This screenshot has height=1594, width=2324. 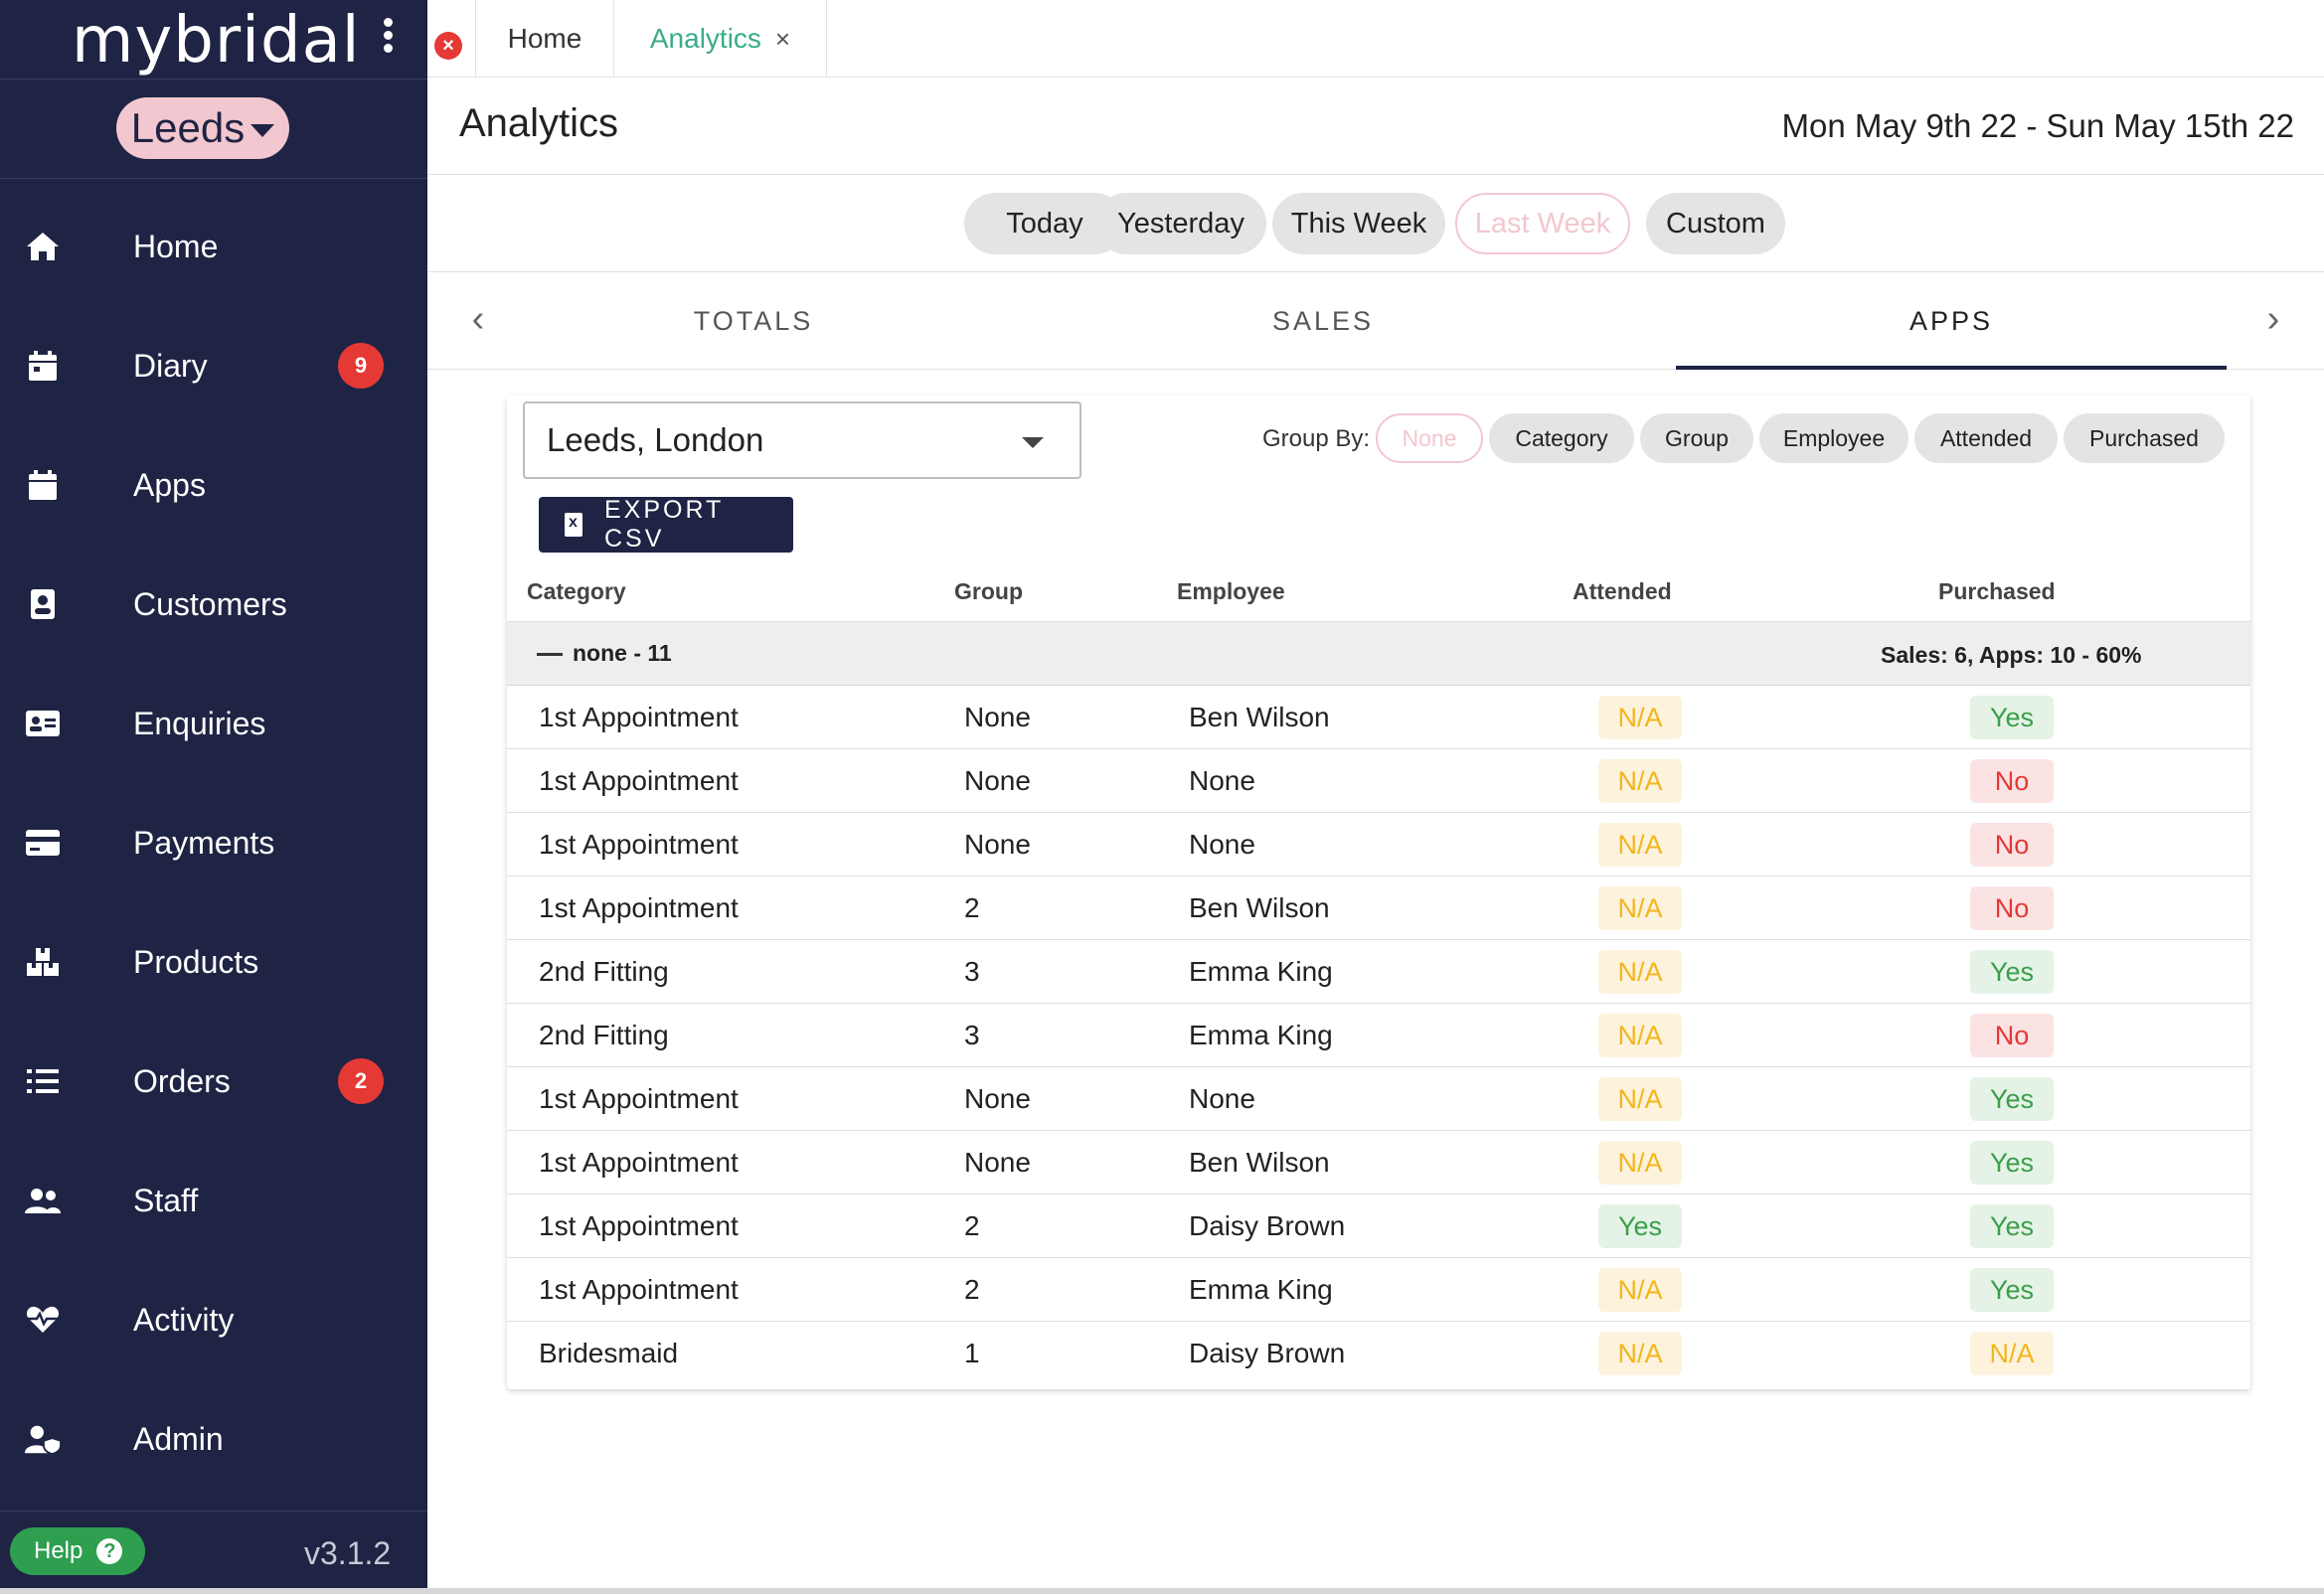 What do you see at coordinates (213, 962) in the screenshot?
I see `sidebar-item-products: Products` at bounding box center [213, 962].